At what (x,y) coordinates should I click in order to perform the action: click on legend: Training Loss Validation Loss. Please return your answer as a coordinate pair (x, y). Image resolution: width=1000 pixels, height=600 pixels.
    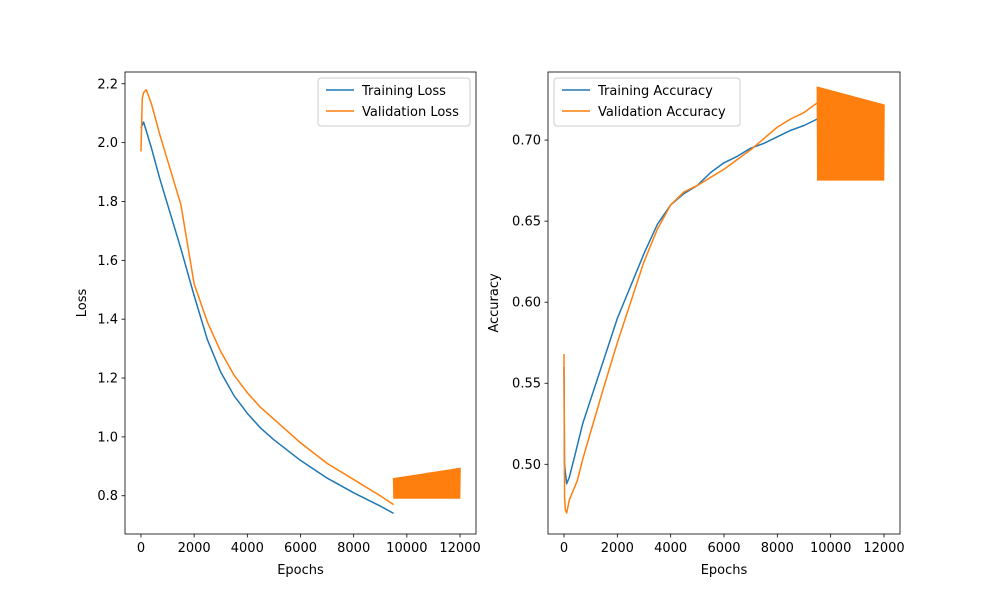
    Looking at the image, I should click on (394, 102).